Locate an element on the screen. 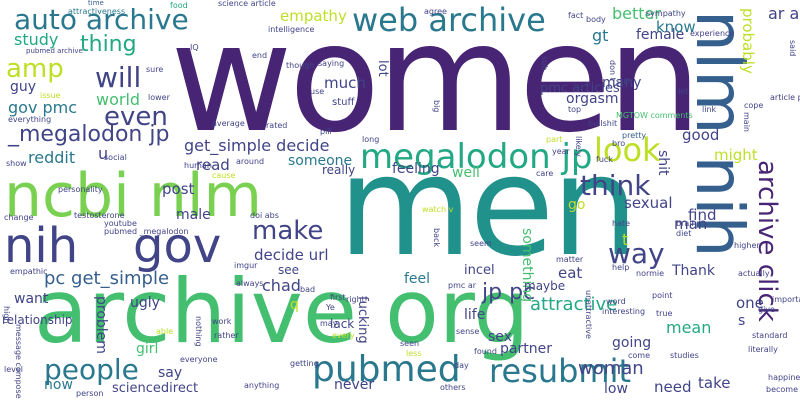 Image resolution: width=800 pixels, height=400 pixels. cloud-word: chad is located at coordinates (281, 285).